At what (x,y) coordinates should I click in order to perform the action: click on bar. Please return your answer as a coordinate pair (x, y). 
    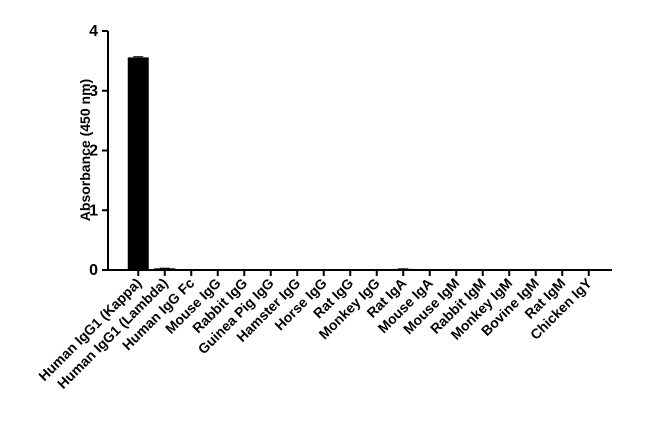
    Looking at the image, I should click on (138, 164).